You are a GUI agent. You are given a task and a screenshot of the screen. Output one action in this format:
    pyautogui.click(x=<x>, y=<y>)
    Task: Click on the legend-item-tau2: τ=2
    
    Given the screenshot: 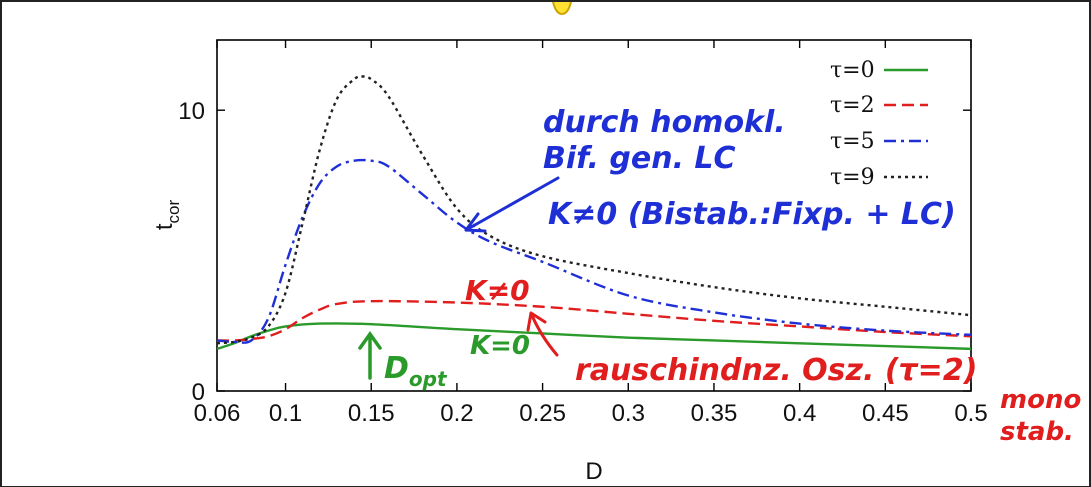 What is the action you would take?
    pyautogui.click(x=879, y=105)
    